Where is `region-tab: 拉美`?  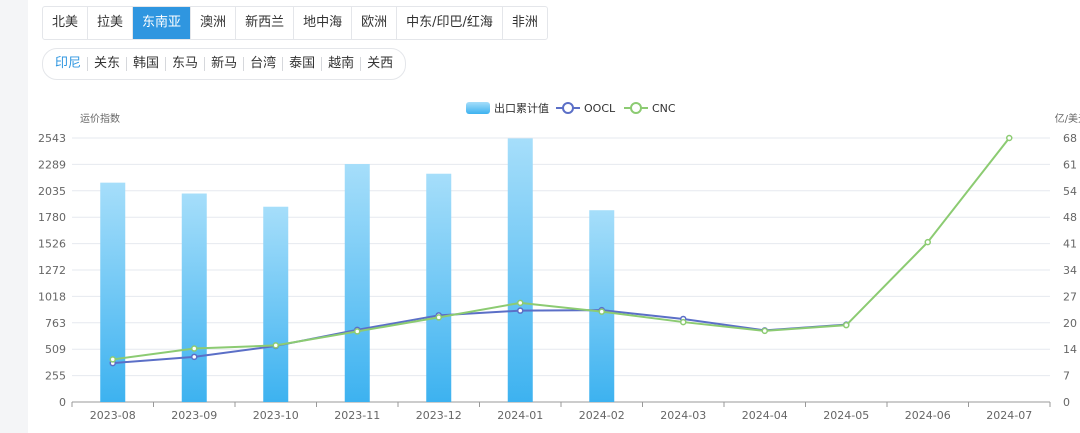 region-tab: 拉美 is located at coordinates (111, 23).